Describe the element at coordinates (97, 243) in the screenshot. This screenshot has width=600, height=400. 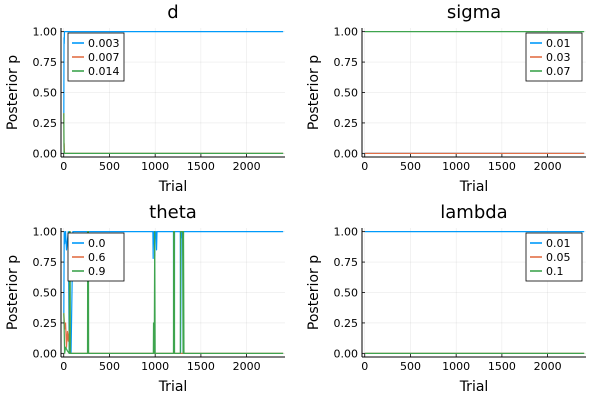
I see `legend-label: 0.0` at that location.